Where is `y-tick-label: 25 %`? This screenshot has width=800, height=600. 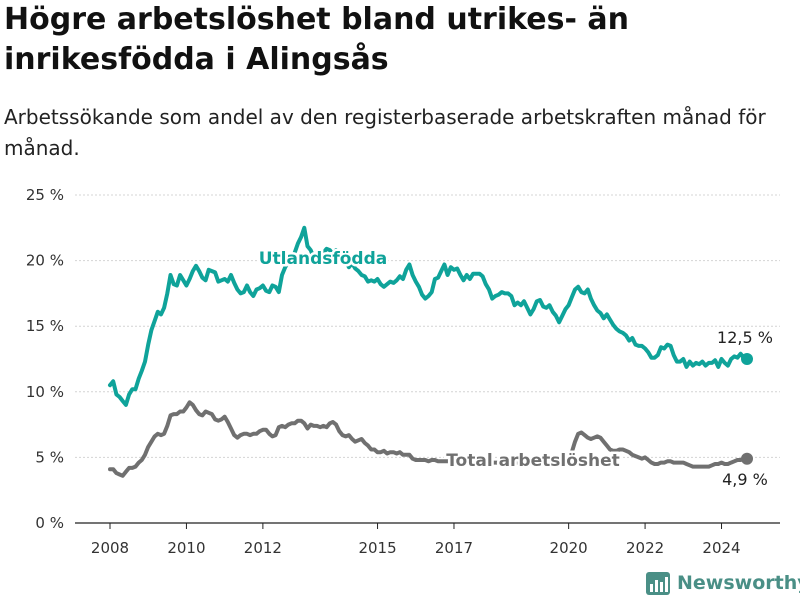 y-tick-label: 25 % is located at coordinates (45, 195).